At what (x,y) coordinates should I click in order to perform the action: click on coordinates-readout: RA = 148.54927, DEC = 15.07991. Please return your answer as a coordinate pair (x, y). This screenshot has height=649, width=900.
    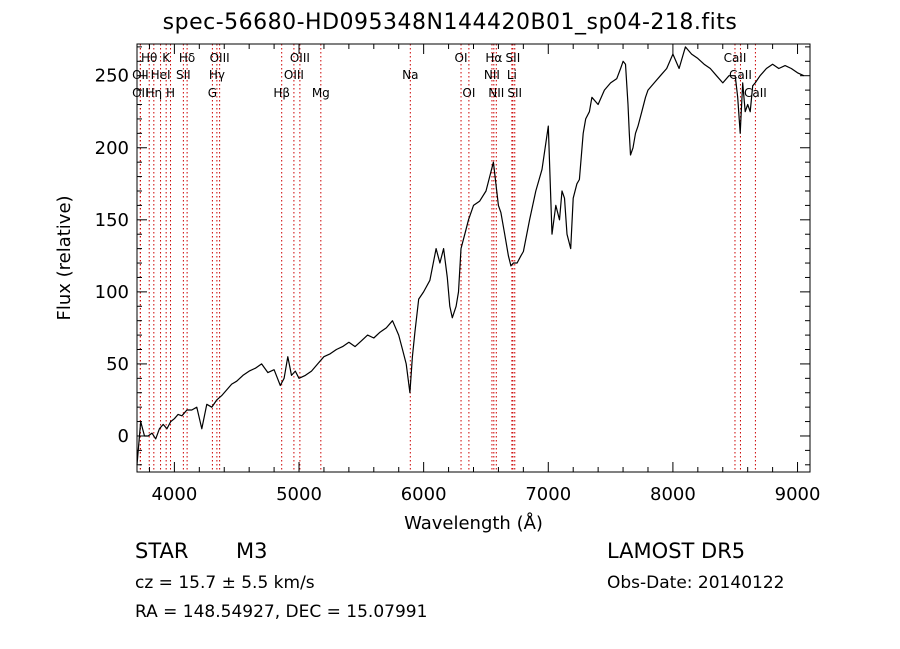
    Looking at the image, I should click on (281, 612).